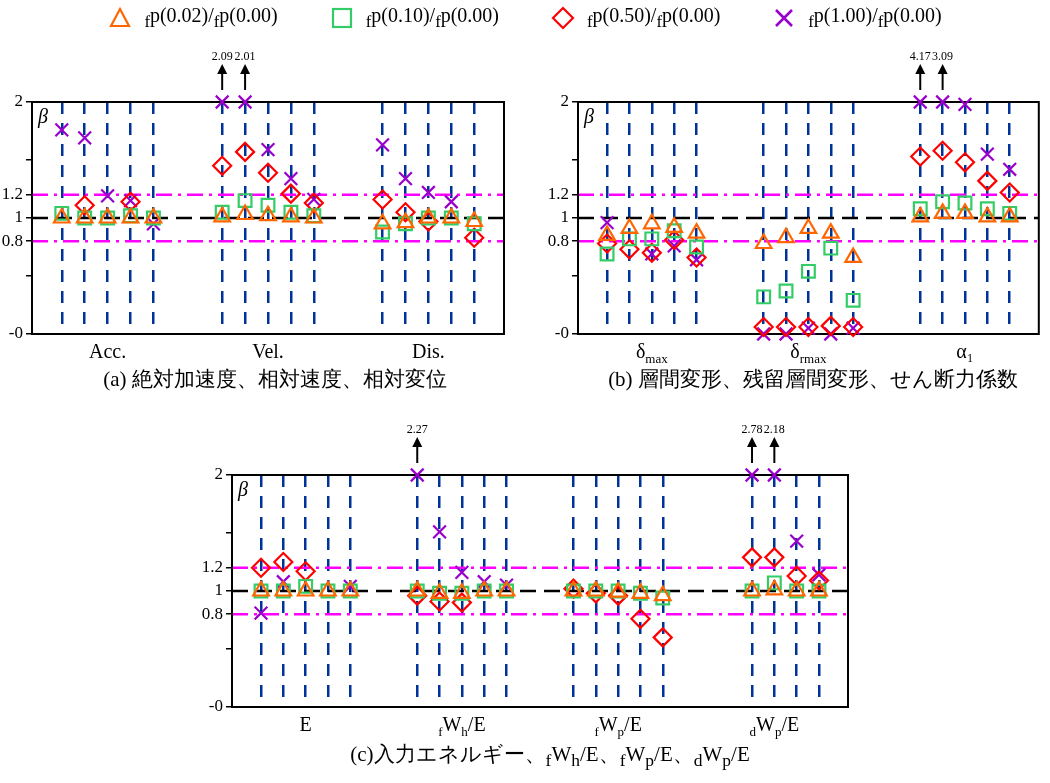 The height and width of the screenshot is (783, 1050). I want to click on text: 2.18, so click(774, 429).